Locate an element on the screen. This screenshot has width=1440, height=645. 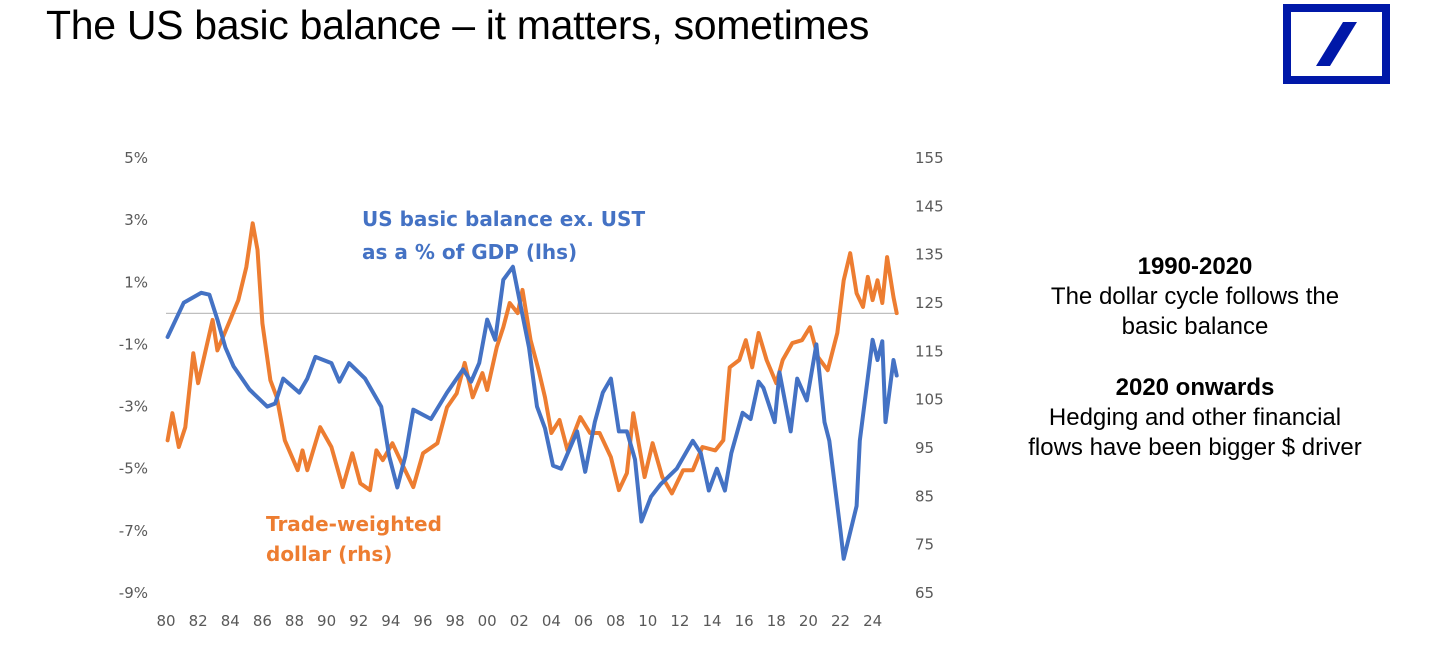
deutsche-bank-logo is located at coordinates (1336, 44).